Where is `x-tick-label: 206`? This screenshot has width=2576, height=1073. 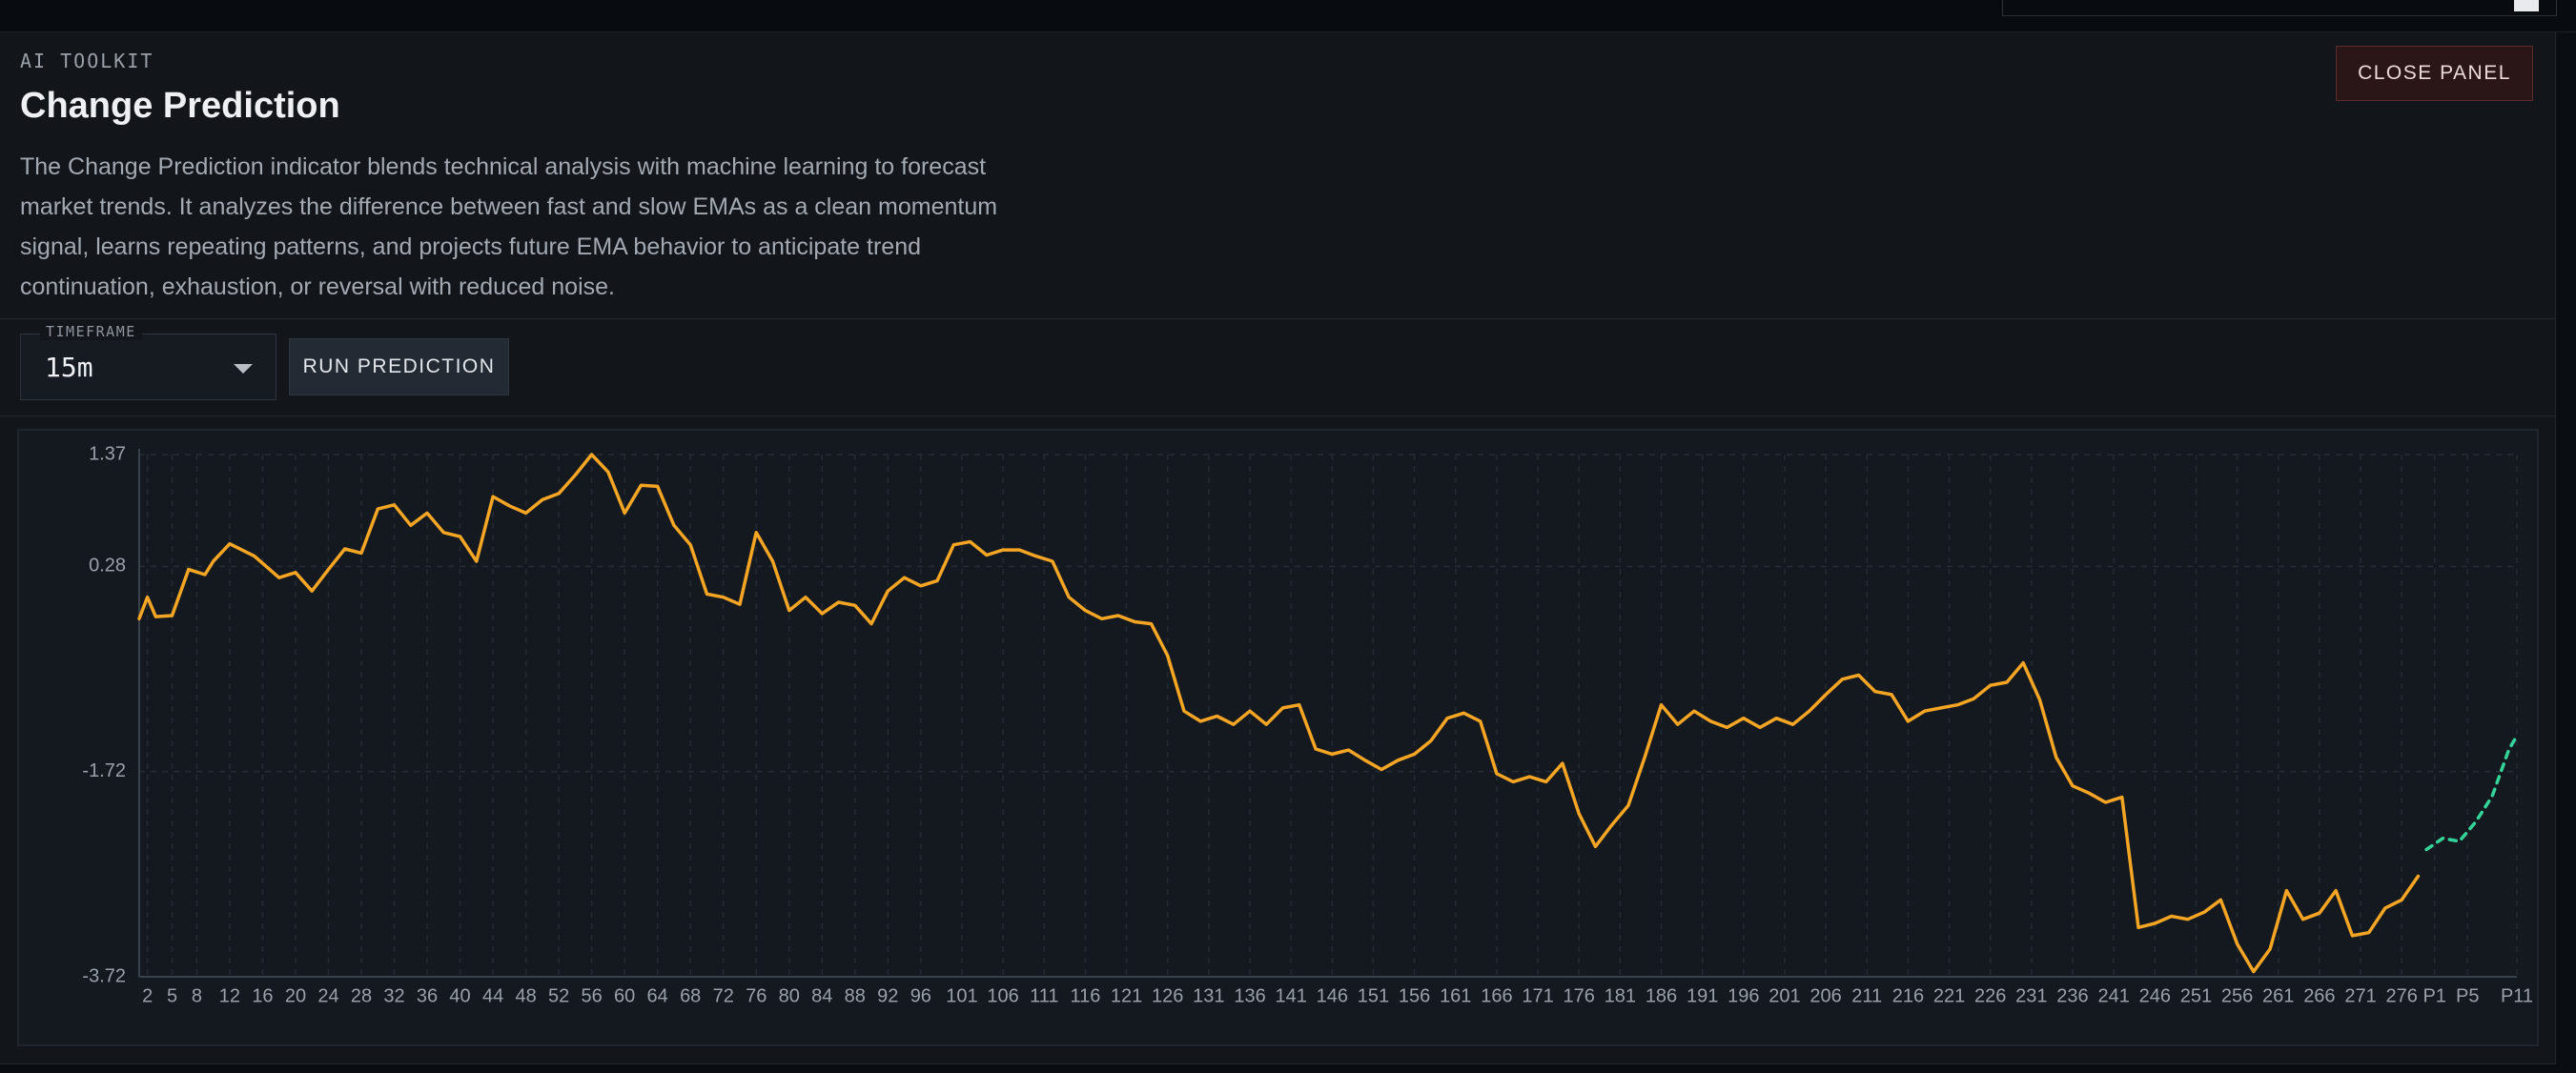 x-tick-label: 206 is located at coordinates (1825, 996).